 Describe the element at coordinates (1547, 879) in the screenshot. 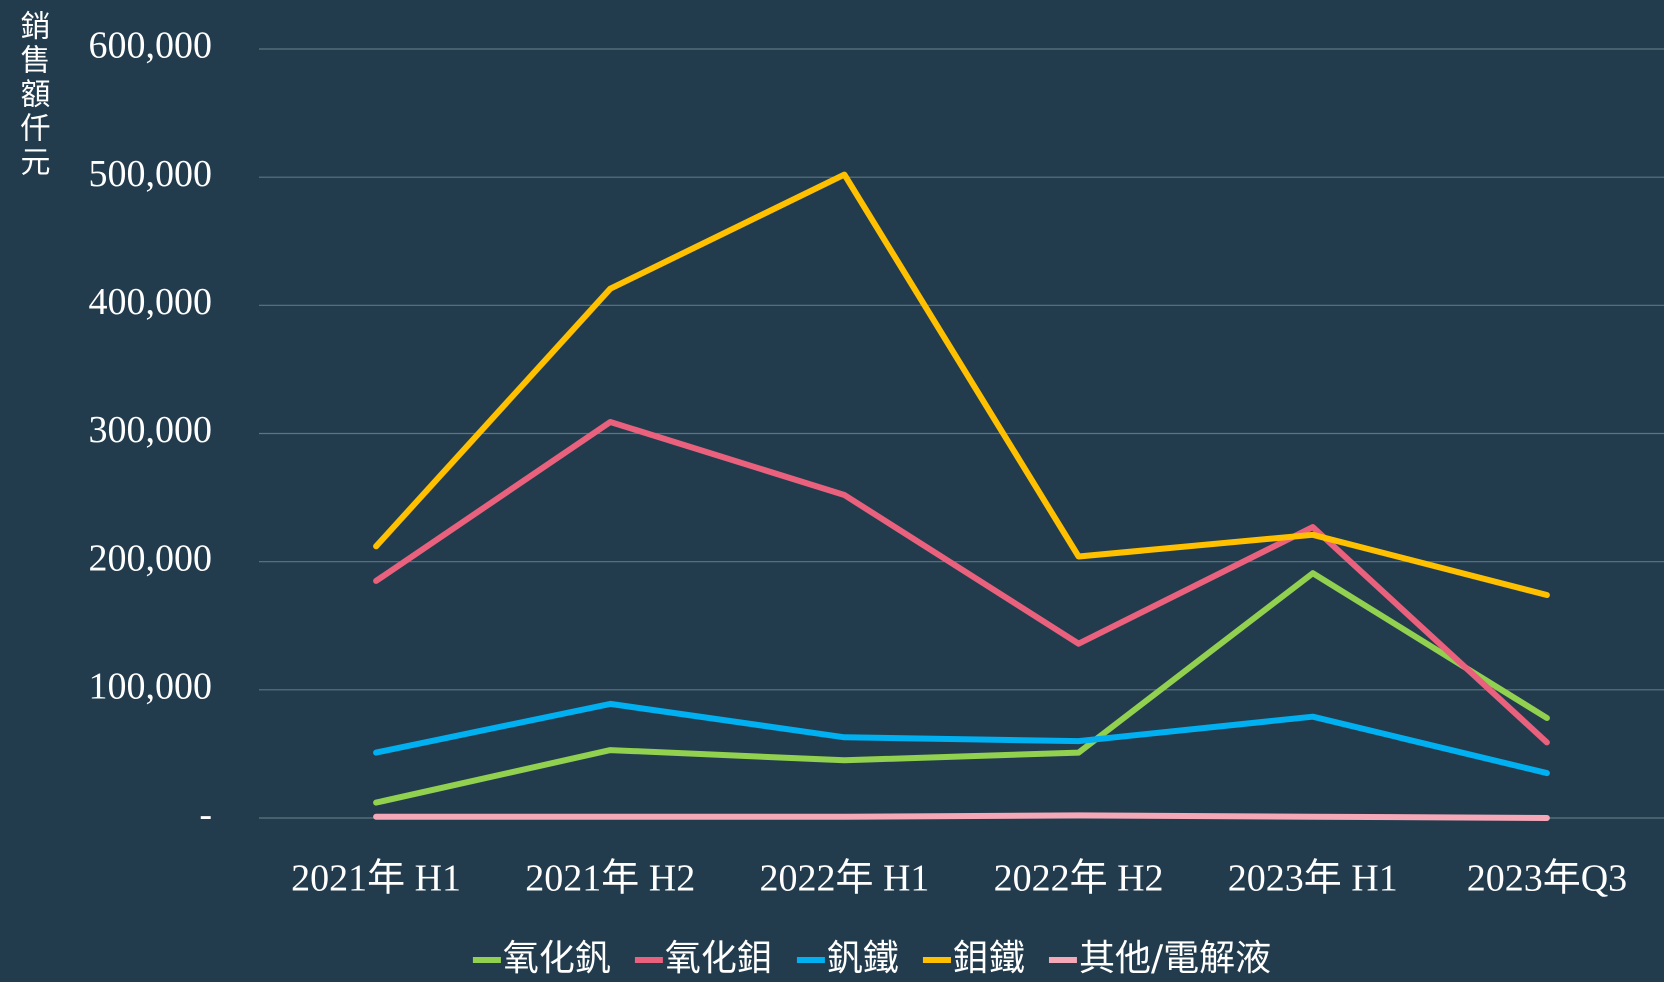

I see `x-tick-label: 2023年Q3` at that location.